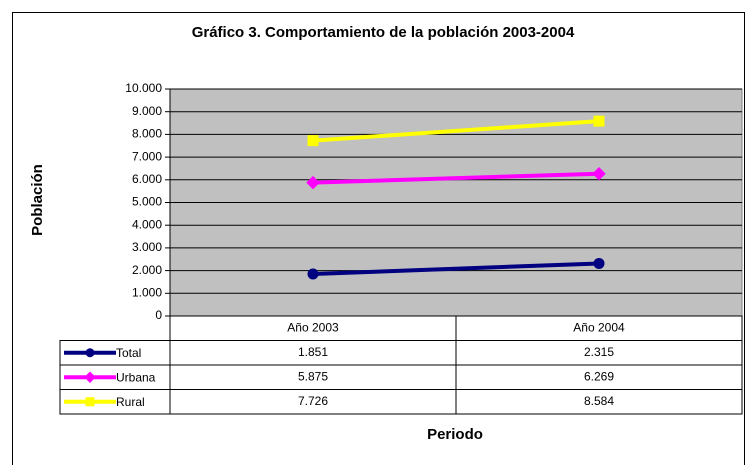 The width and height of the screenshot is (748, 465). What do you see at coordinates (147, 156) in the screenshot?
I see `y-tick-label: 7.000` at bounding box center [147, 156].